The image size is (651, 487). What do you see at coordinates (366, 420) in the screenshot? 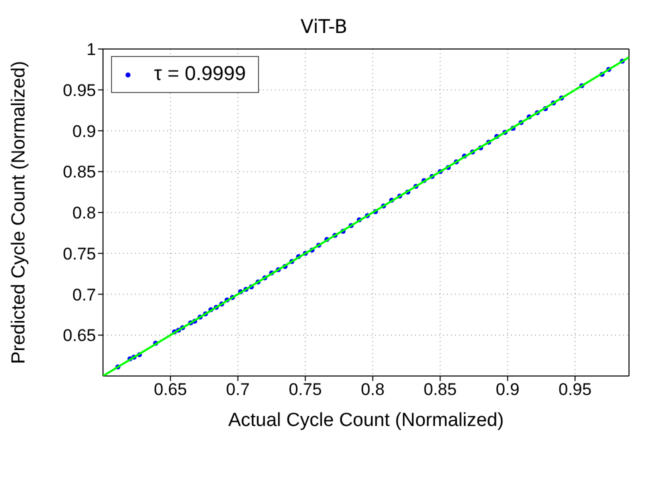
I see `x-axis-title: Actual Cycle Count (Normalized)` at bounding box center [366, 420].